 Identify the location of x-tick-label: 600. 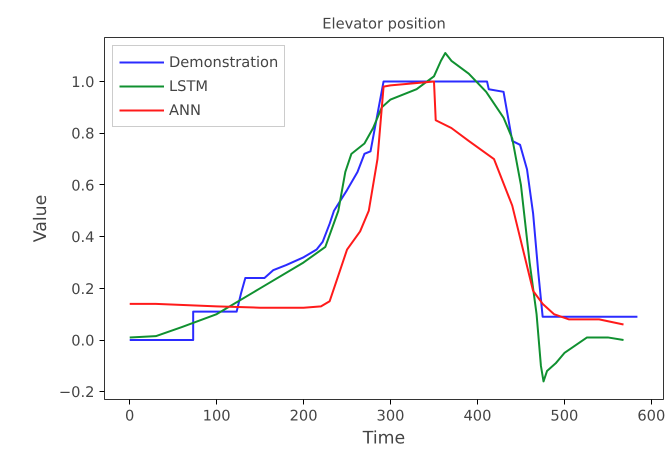
(651, 416).